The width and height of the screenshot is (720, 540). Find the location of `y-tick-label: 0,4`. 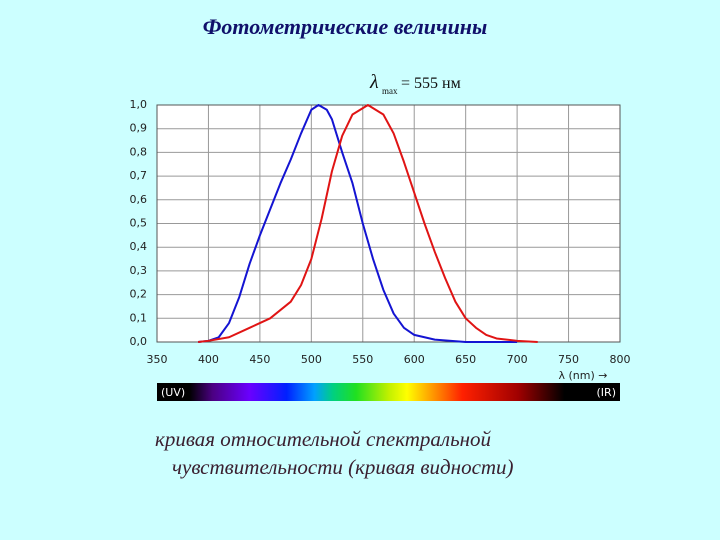

y-tick-label: 0,4 is located at coordinates (139, 246).